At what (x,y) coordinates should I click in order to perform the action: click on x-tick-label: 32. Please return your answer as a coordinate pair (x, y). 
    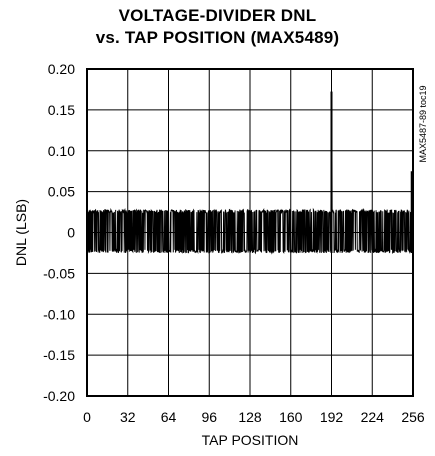
    Looking at the image, I should click on (128, 417).